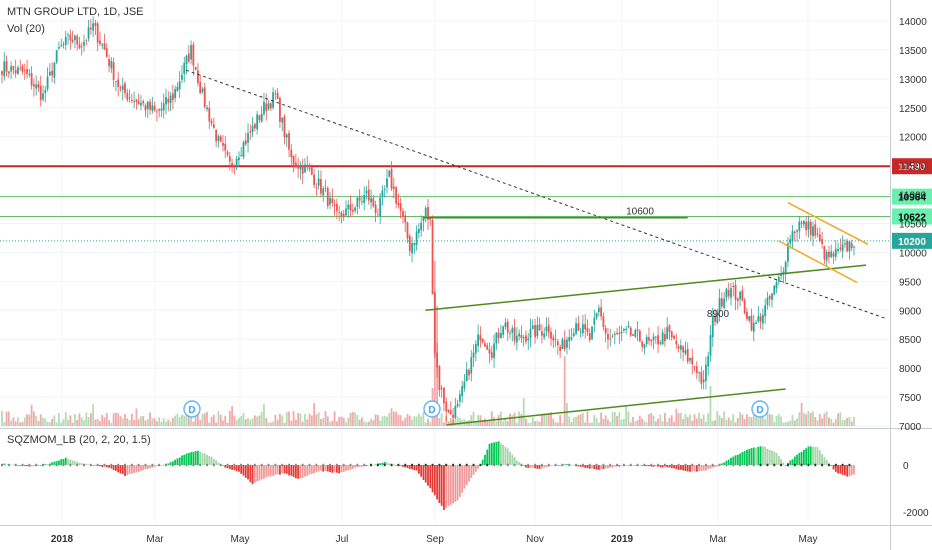 This screenshot has width=932, height=550. I want to click on price-axis-tick: 13500, so click(913, 51).